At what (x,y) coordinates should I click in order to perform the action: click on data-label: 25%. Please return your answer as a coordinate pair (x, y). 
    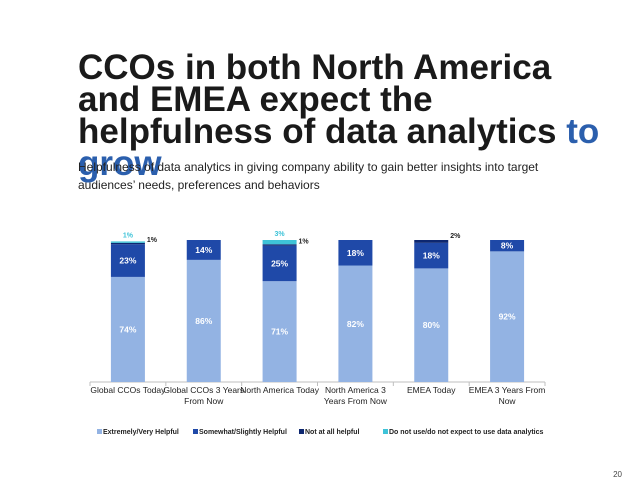
    Looking at the image, I should click on (279, 263).